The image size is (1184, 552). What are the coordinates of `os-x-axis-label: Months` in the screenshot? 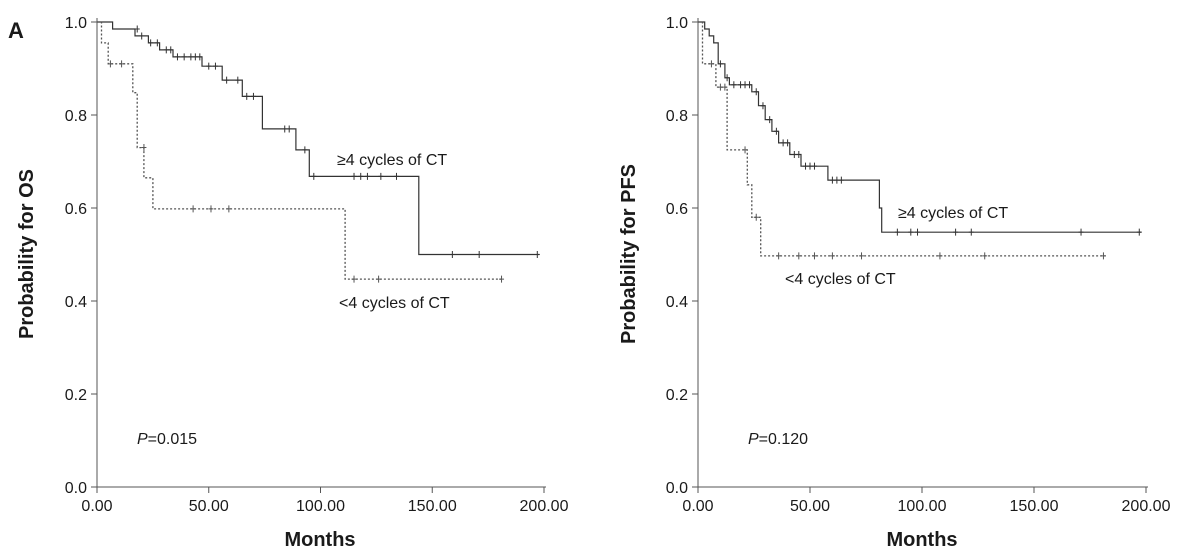 It's located at (319, 540).